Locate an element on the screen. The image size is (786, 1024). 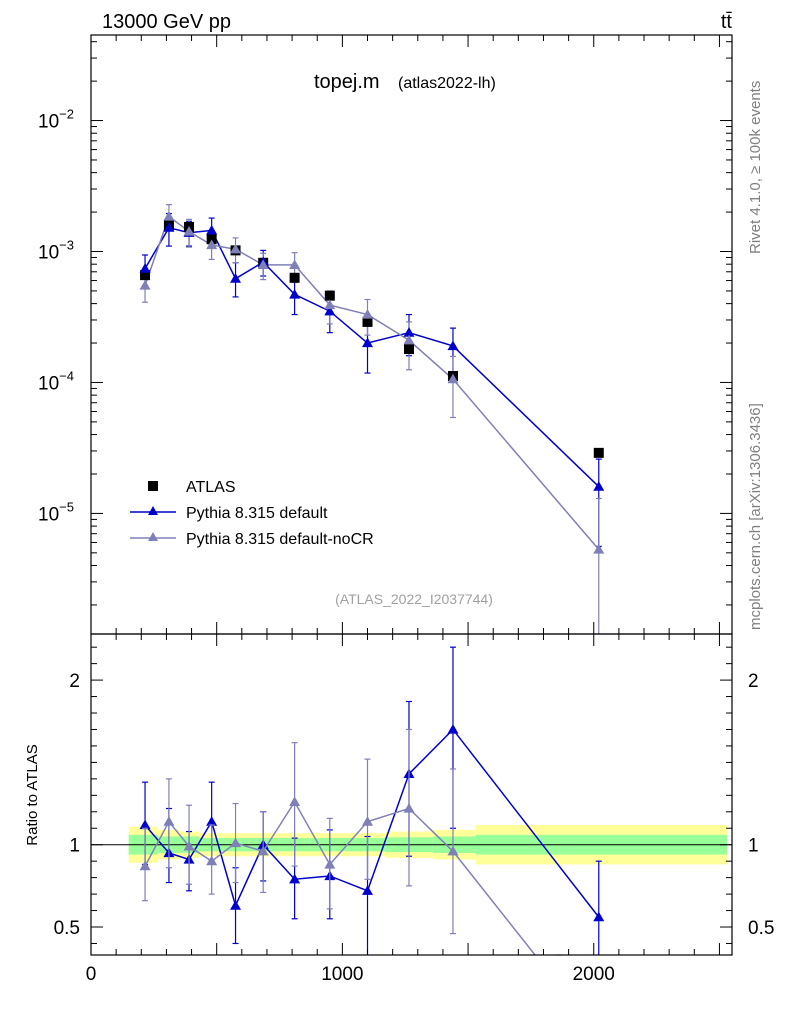
ratio-y-axis-label: Ratio to ATLAS is located at coordinates (32, 794).